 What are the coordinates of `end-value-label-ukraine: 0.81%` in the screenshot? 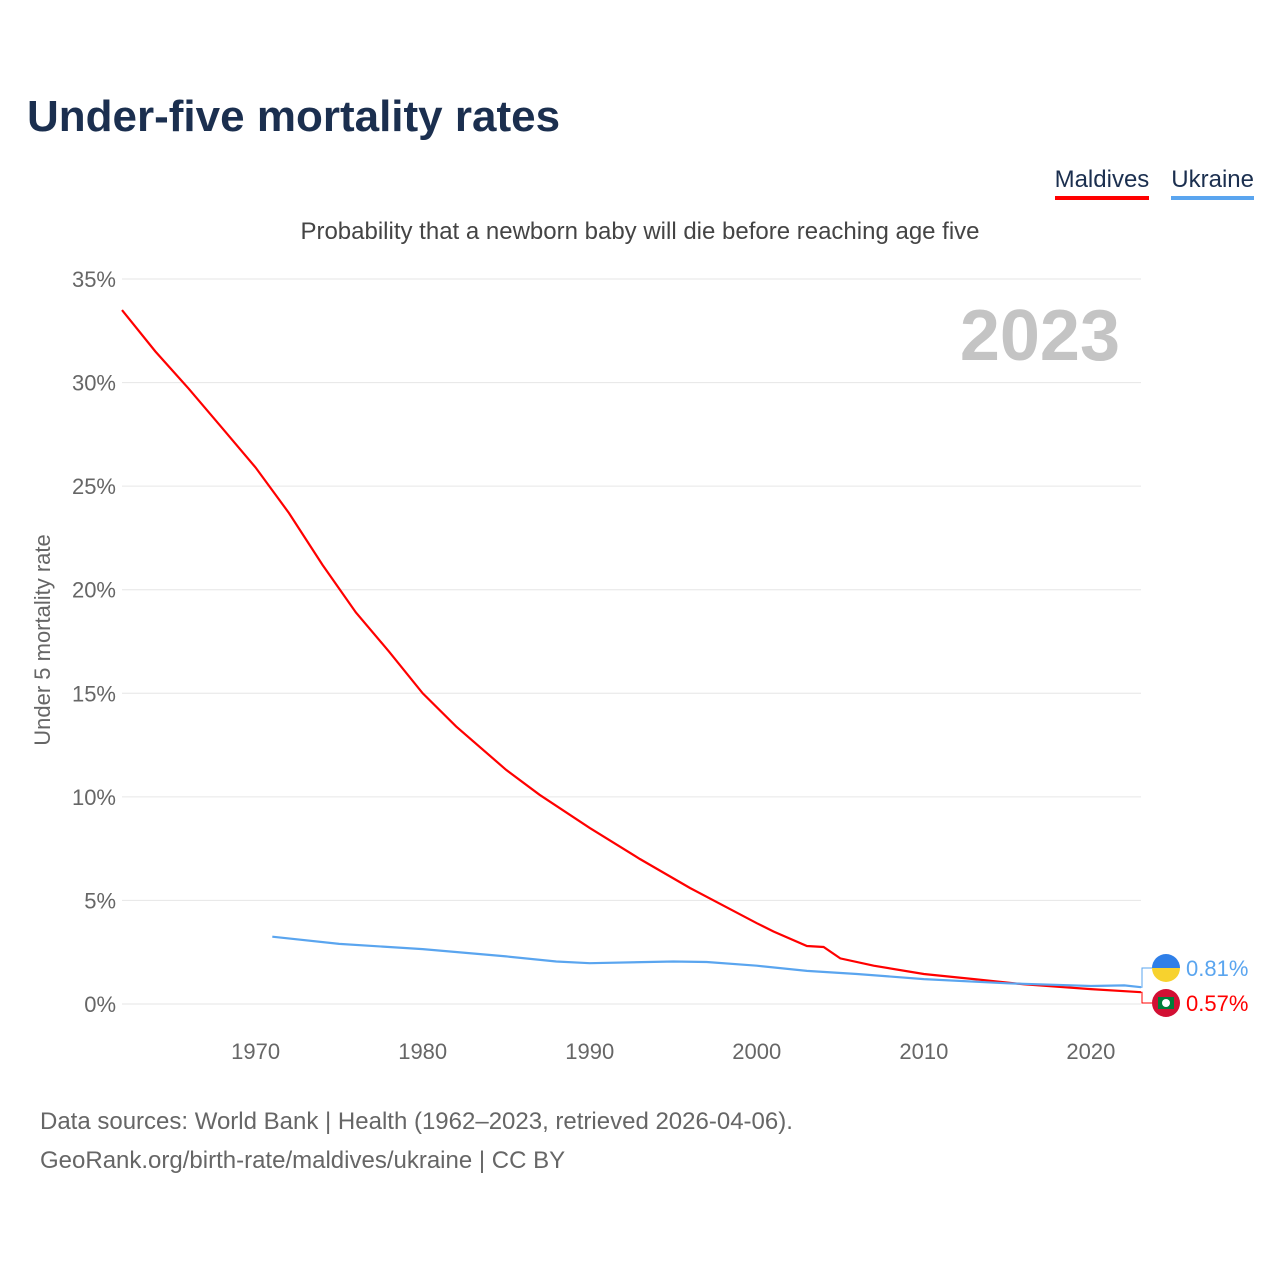 It's located at (1217, 968).